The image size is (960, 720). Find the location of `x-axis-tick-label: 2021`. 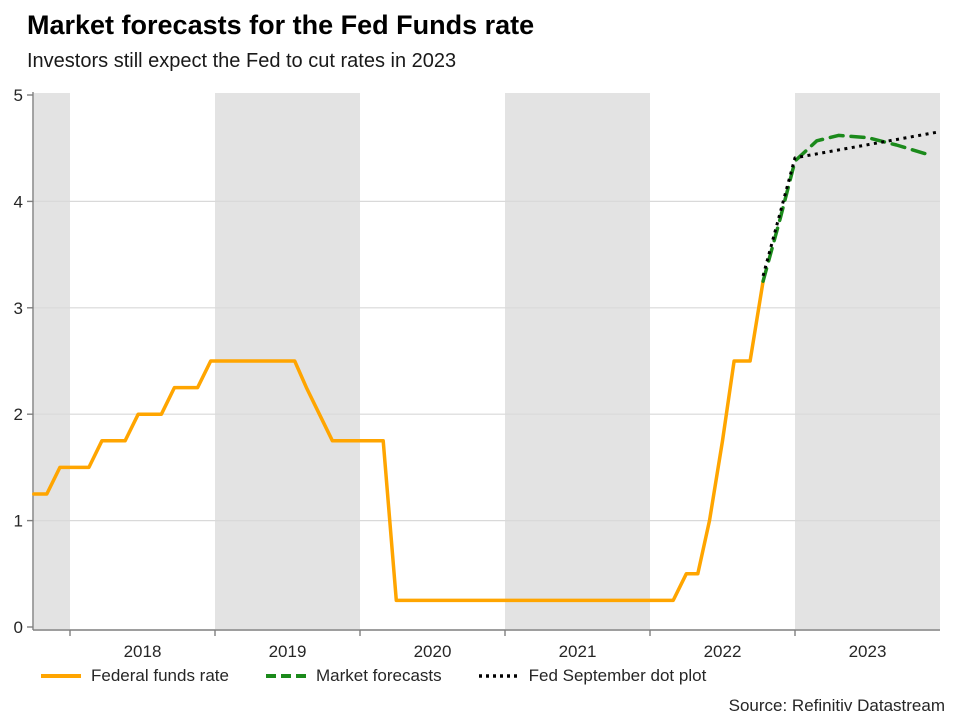

x-axis-tick-label: 2021 is located at coordinates (578, 651).